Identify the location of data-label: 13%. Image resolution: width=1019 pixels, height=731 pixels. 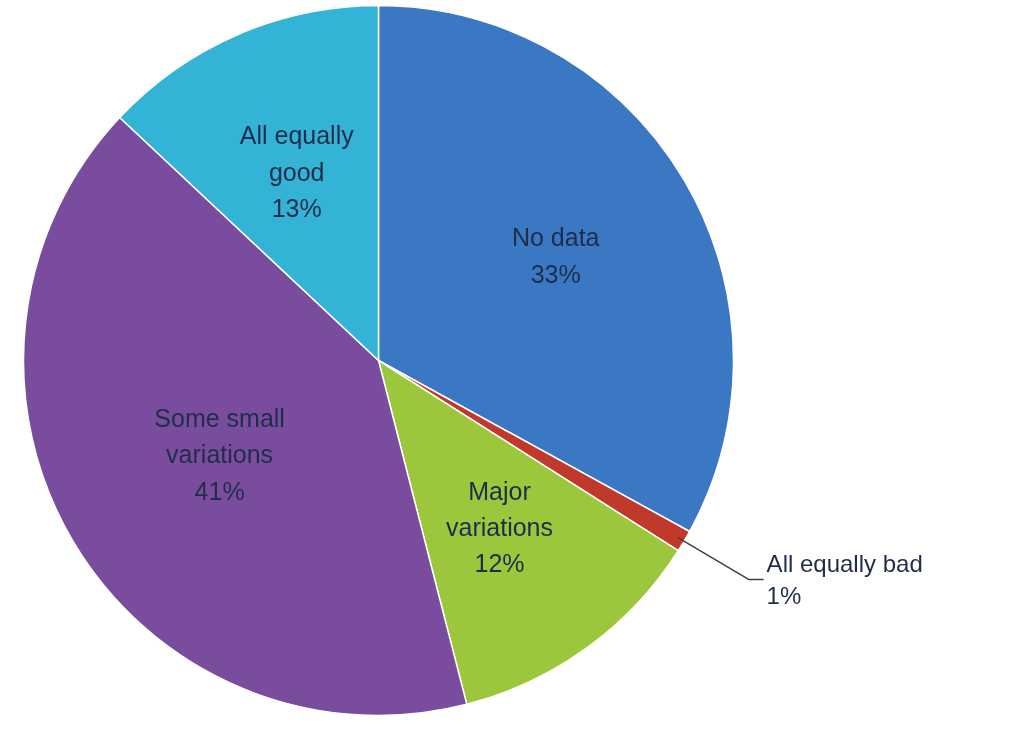
(296, 207).